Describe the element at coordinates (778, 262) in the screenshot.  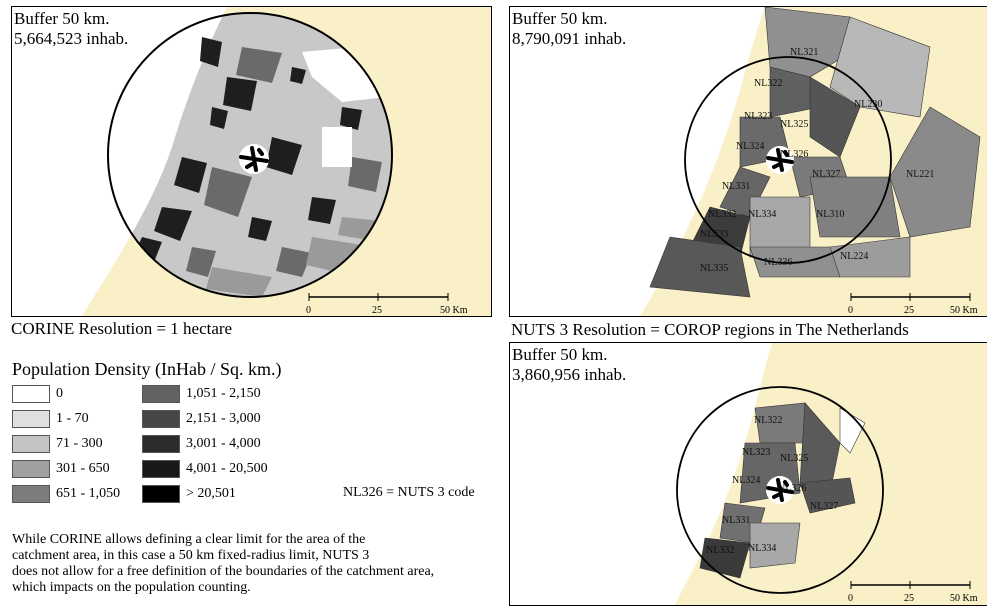
I see `region-label: NL336` at that location.